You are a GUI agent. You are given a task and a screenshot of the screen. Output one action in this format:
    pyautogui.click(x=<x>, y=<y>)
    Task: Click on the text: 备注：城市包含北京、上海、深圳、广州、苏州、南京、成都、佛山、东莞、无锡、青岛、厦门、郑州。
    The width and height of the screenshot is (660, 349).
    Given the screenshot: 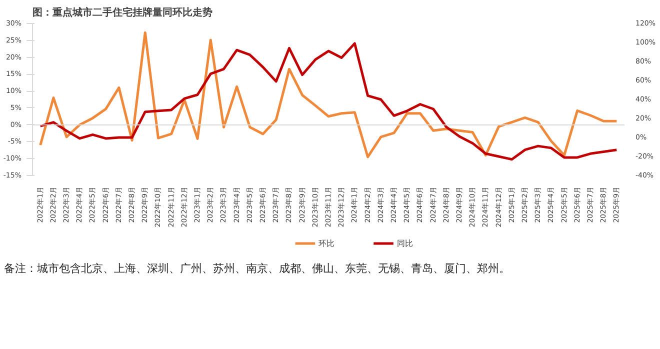 What is the action you would take?
    pyautogui.click(x=257, y=269)
    